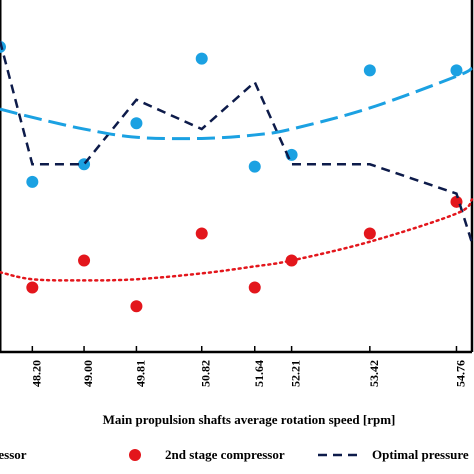 The width and height of the screenshot is (474, 474). Describe the element at coordinates (206, 373) in the screenshot. I see `x-tick-label: 50.82` at that location.